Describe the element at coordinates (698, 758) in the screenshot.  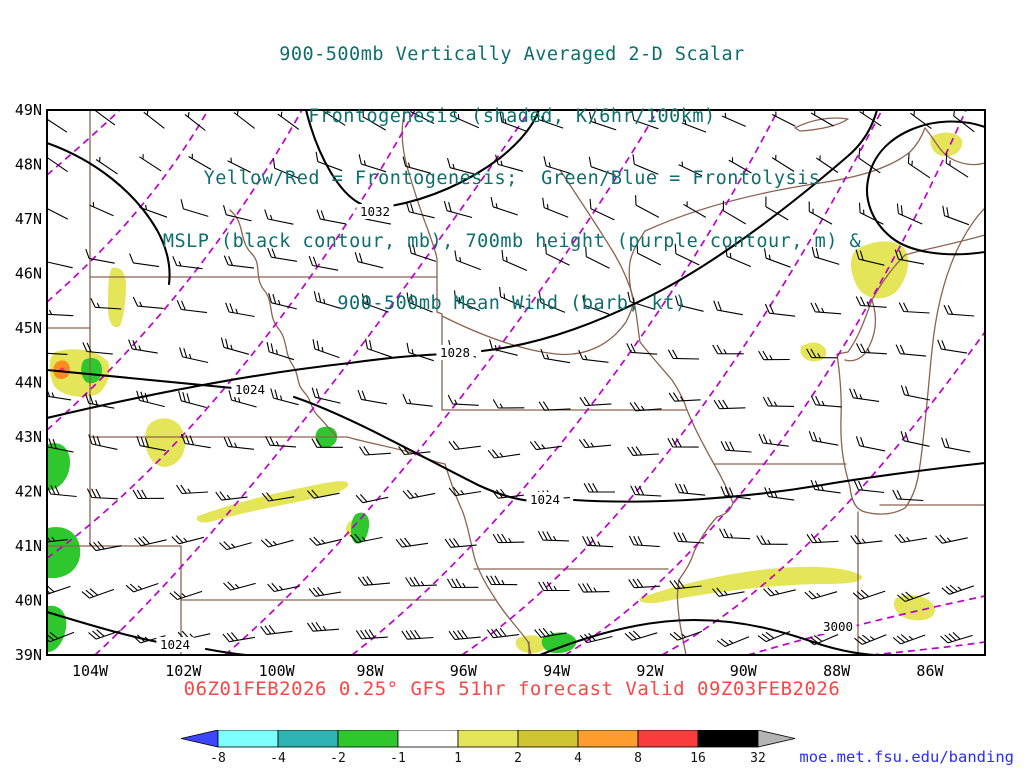
I see `svg-text: 16` at that location.